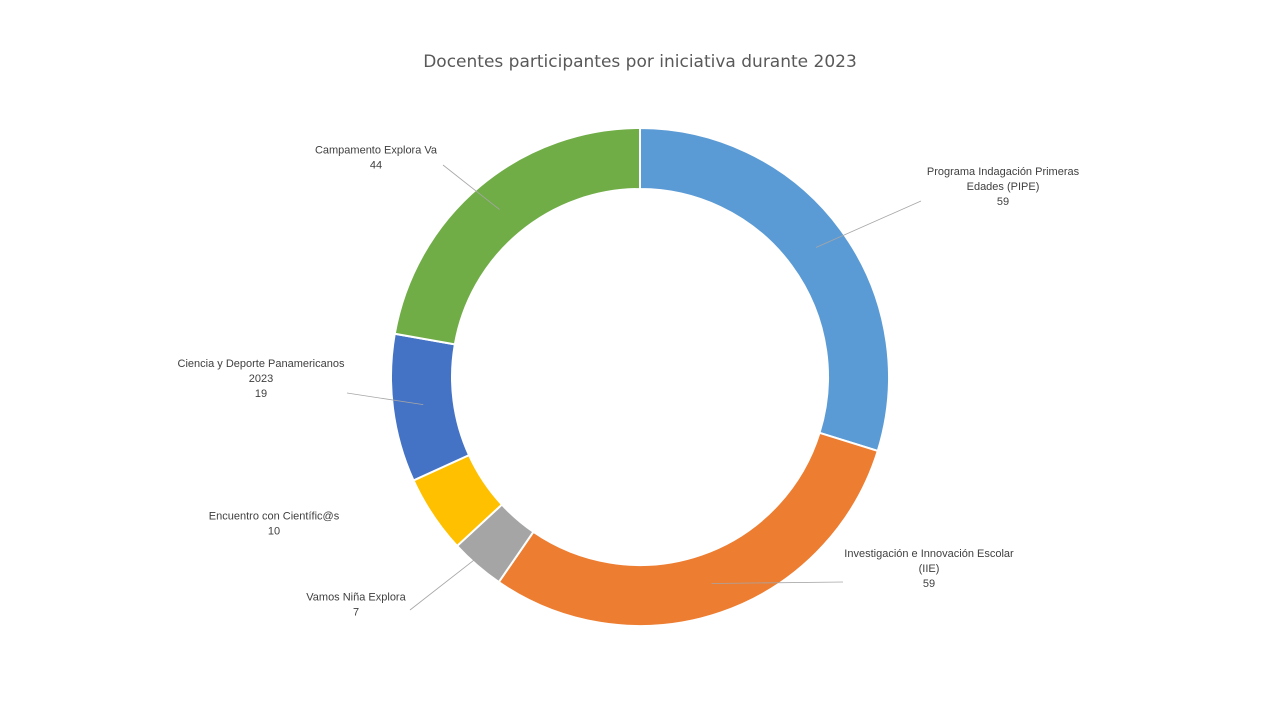 Image resolution: width=1280 pixels, height=720 pixels. I want to click on data-label-category: Edades (PIPE), so click(1003, 187).